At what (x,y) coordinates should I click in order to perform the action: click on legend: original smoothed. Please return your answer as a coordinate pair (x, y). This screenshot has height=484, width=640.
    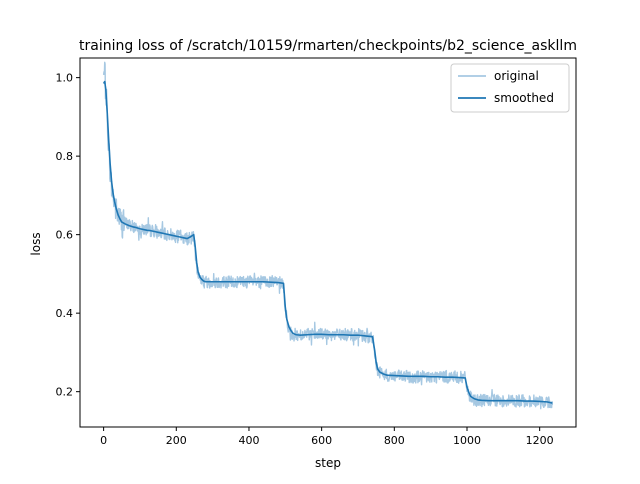
    Looking at the image, I should click on (510, 88).